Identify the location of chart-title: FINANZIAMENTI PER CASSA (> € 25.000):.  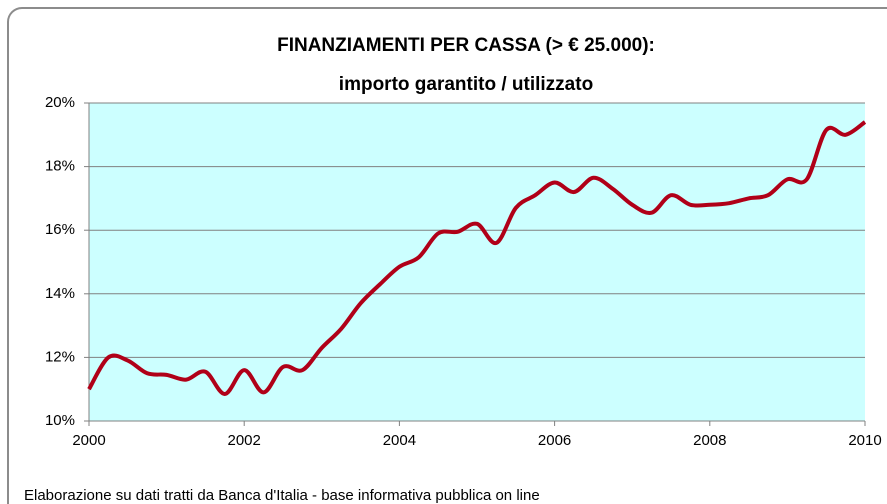
(466, 45).